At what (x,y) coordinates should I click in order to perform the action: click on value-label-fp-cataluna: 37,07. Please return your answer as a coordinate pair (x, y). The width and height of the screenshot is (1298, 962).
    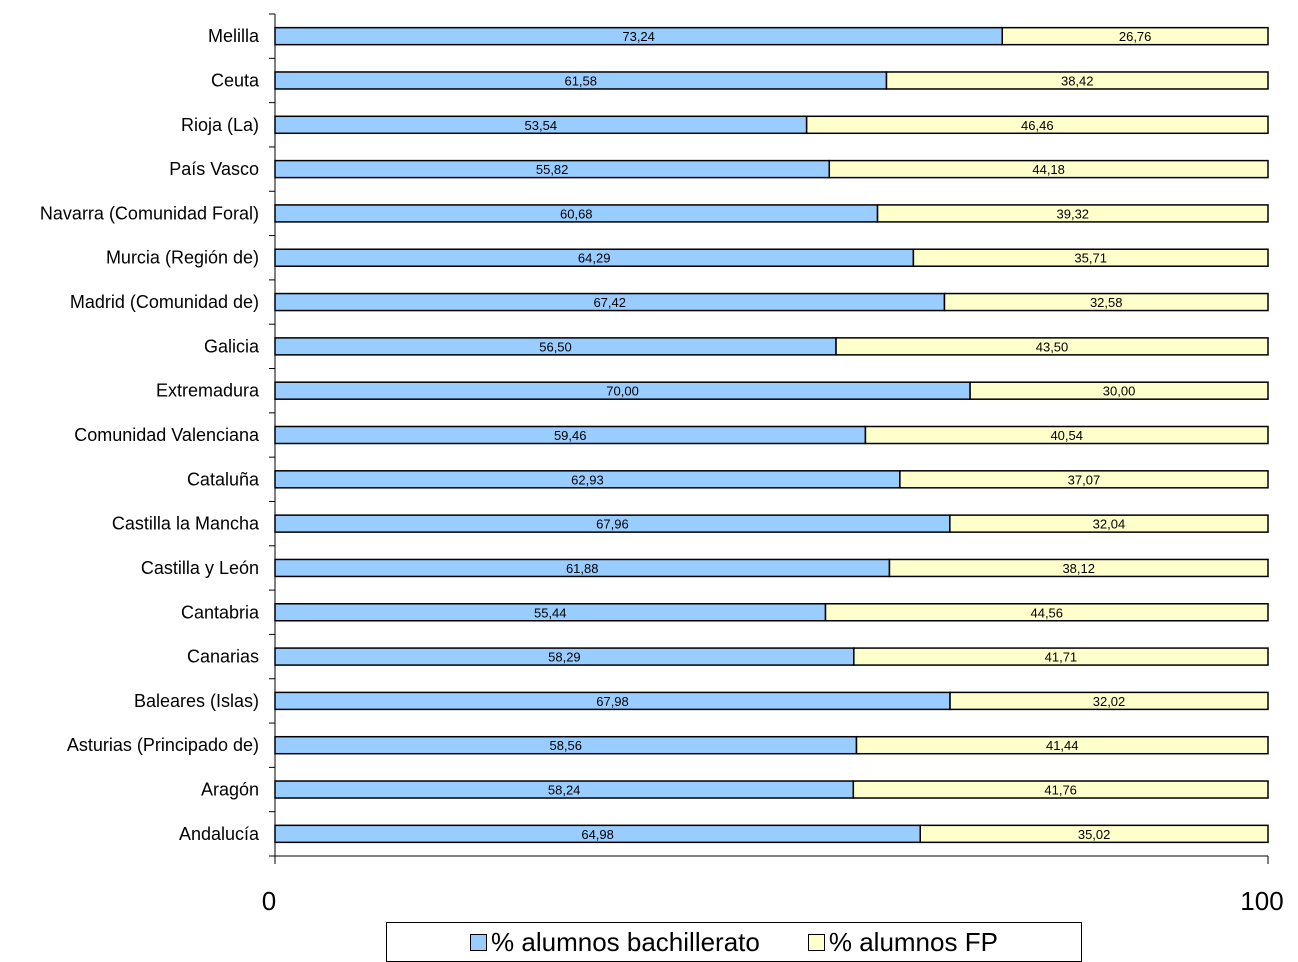
    Looking at the image, I should click on (1084, 479).